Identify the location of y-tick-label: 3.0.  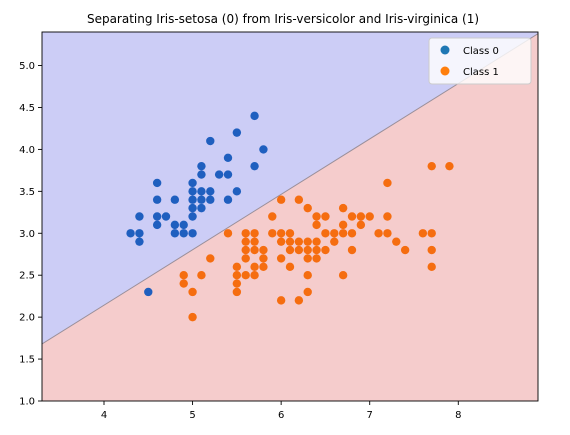
(27, 234).